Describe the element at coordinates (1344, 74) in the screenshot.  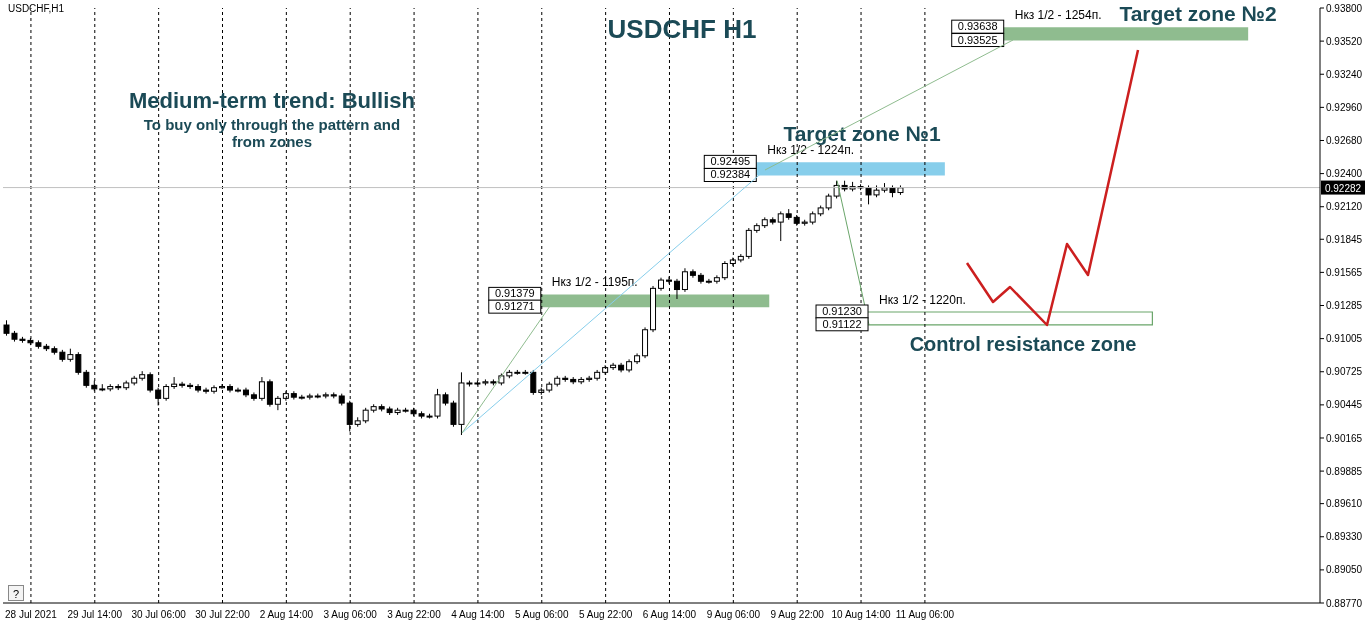
I see `y-tick-label: 0.93240` at that location.